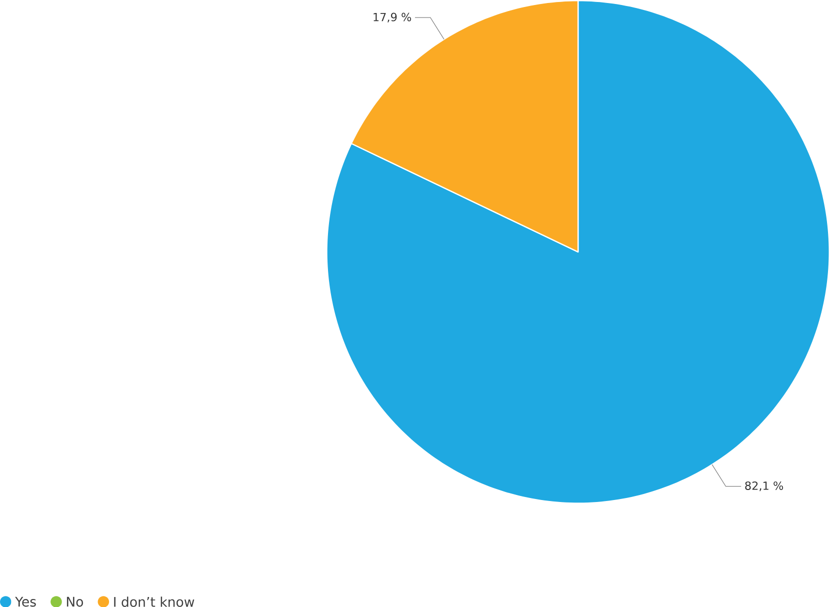 This screenshot has height=607, width=830. What do you see at coordinates (154, 601) in the screenshot?
I see `legend-label: I don’t know` at bounding box center [154, 601].